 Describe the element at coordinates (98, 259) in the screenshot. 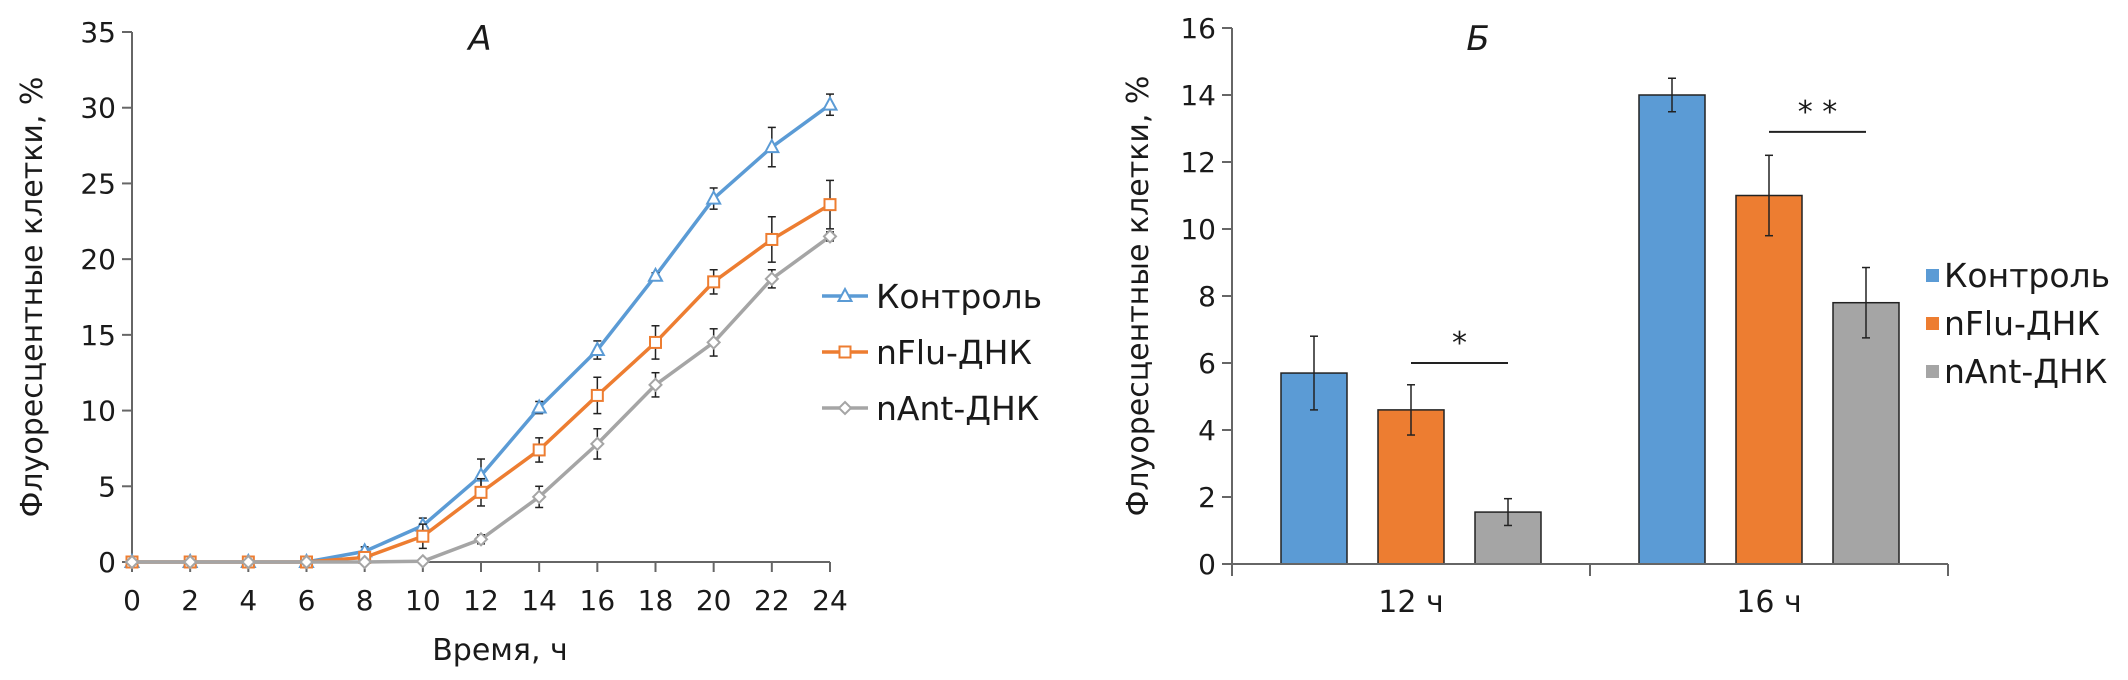

I see `y-tick-label: 20` at that location.